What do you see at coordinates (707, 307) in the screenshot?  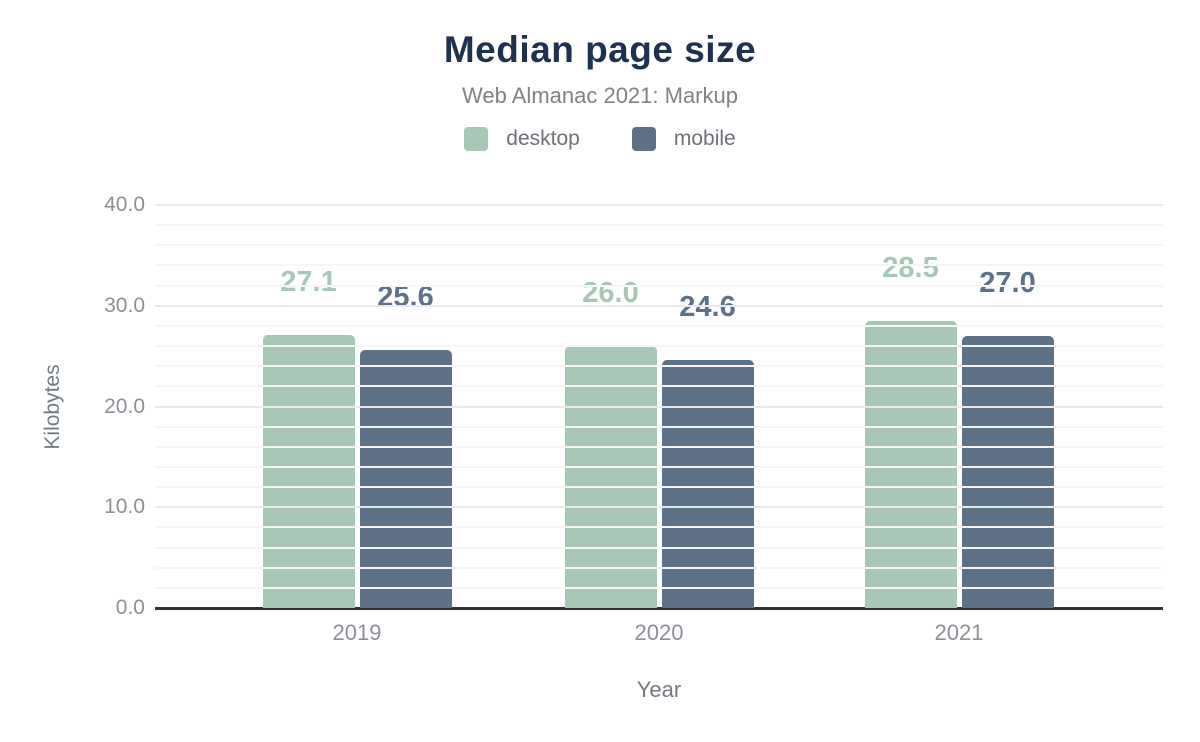 I see `bar-value-mobile-2020: 24.6` at bounding box center [707, 307].